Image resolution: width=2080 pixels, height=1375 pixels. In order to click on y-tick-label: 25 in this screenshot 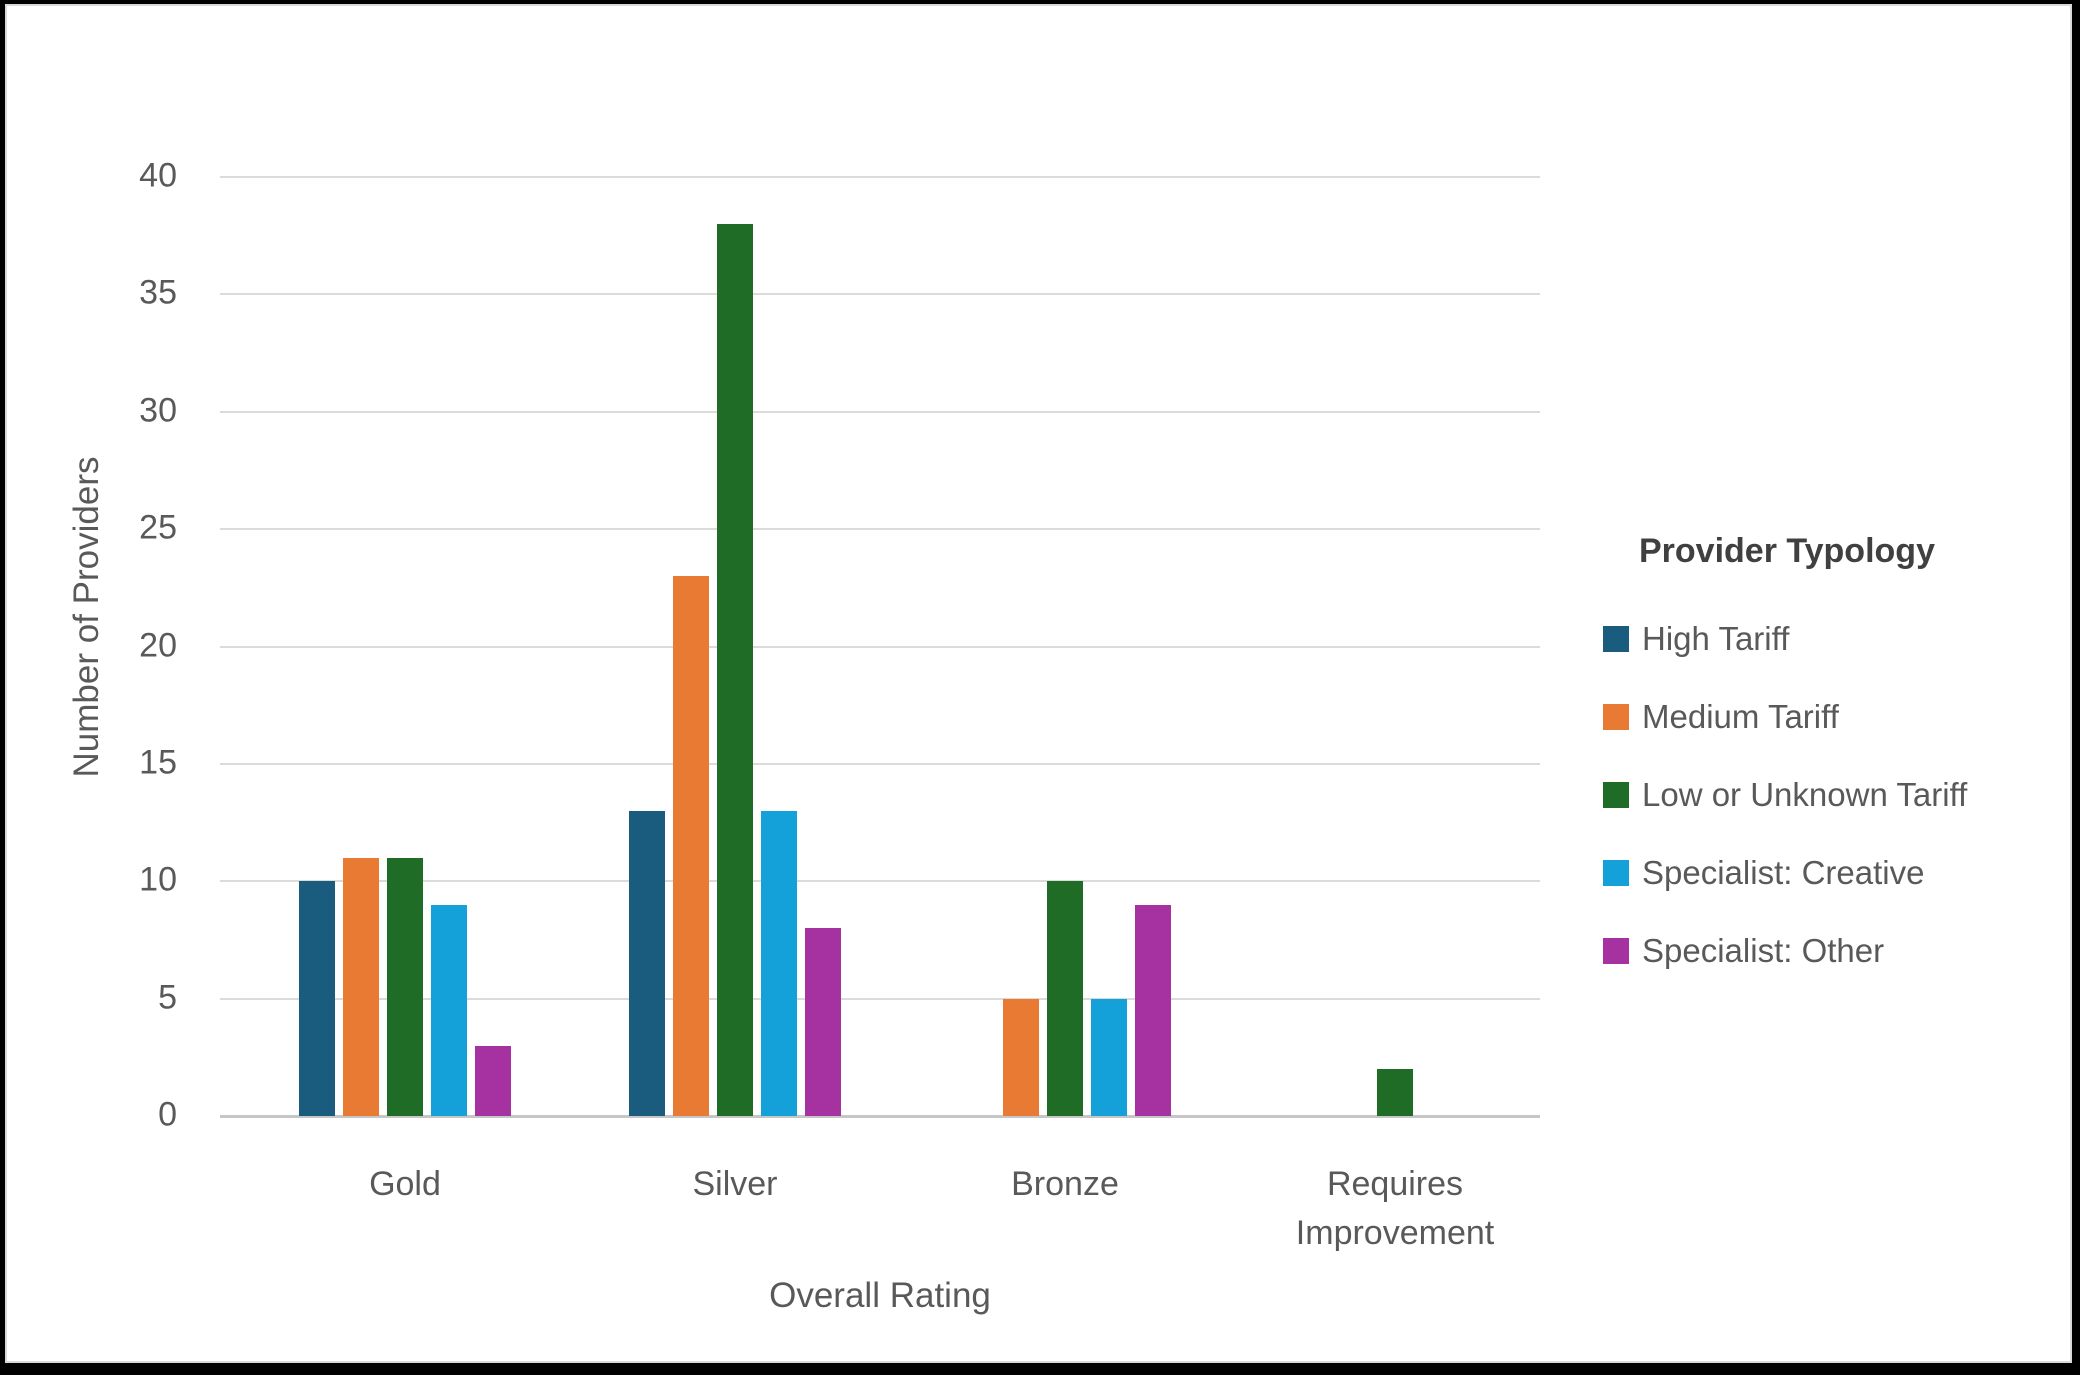, I will do `click(158, 527)`.